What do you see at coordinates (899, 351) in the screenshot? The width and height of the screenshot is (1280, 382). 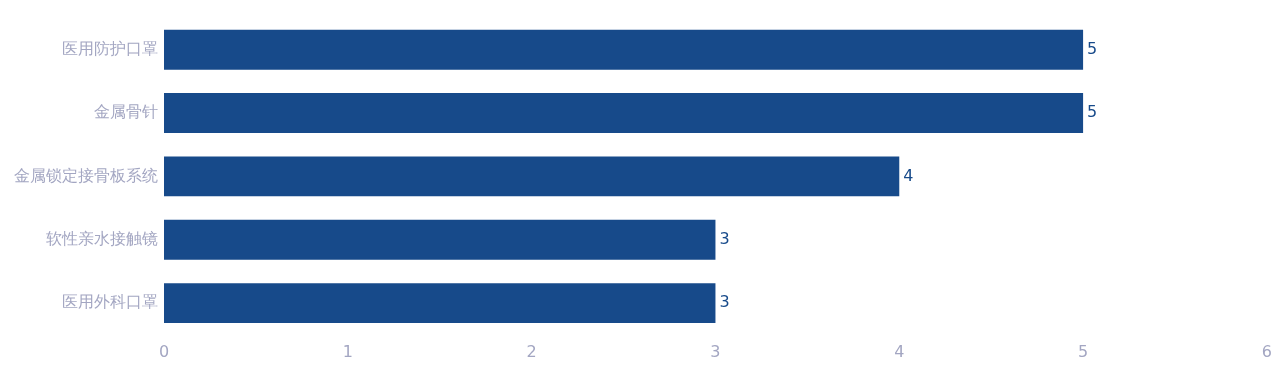 I see `x-tick-label: 4` at bounding box center [899, 351].